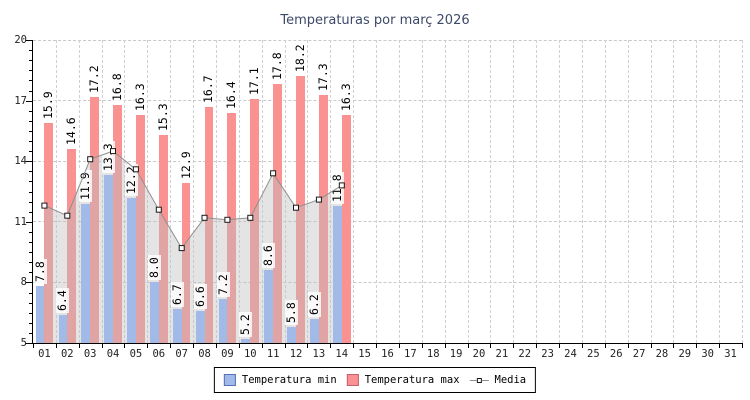 The width and height of the screenshot is (750, 400). What do you see at coordinates (322, 76) in the screenshot?
I see `max-value-label: 17.3` at bounding box center [322, 76].